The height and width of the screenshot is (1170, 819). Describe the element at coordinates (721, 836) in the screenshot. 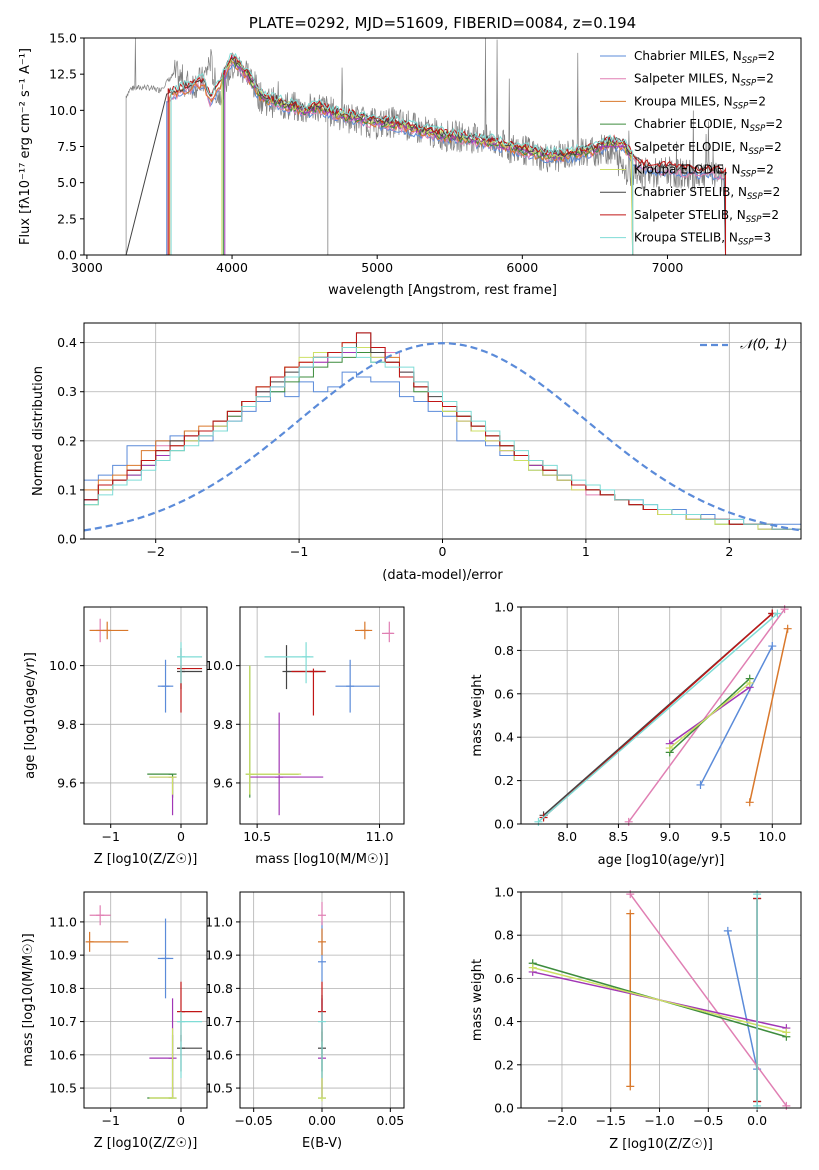

I see `x-tick-label: 9.5` at that location.